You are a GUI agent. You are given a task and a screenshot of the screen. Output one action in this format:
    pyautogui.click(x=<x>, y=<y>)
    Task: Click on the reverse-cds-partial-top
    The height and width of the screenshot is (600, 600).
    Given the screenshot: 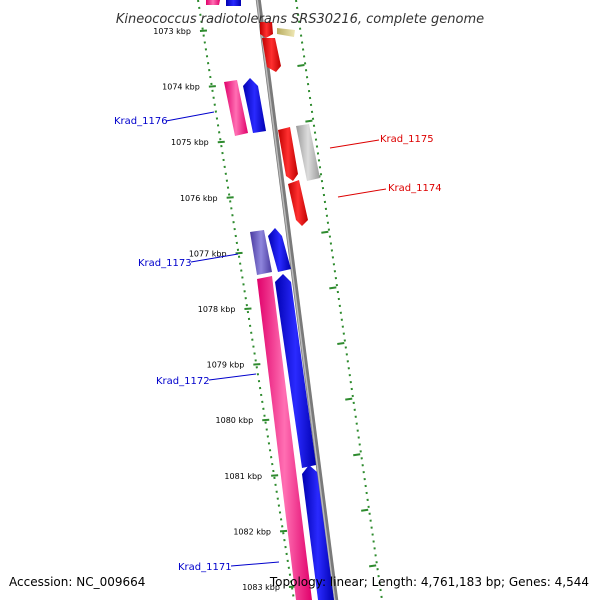 What is the action you would take?
    pyautogui.click(x=286, y=32)
    